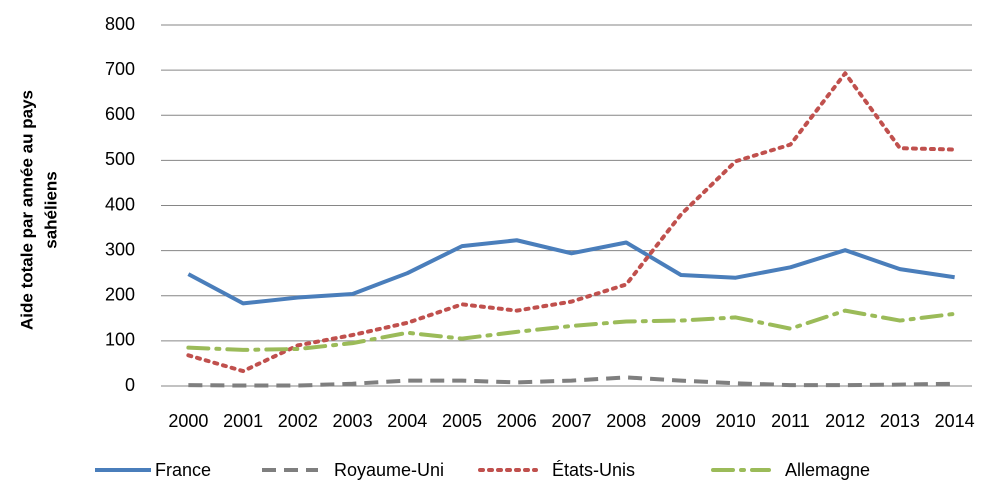  What do you see at coordinates (120, 159) in the screenshot?
I see `y-tick-label: 500` at bounding box center [120, 159].